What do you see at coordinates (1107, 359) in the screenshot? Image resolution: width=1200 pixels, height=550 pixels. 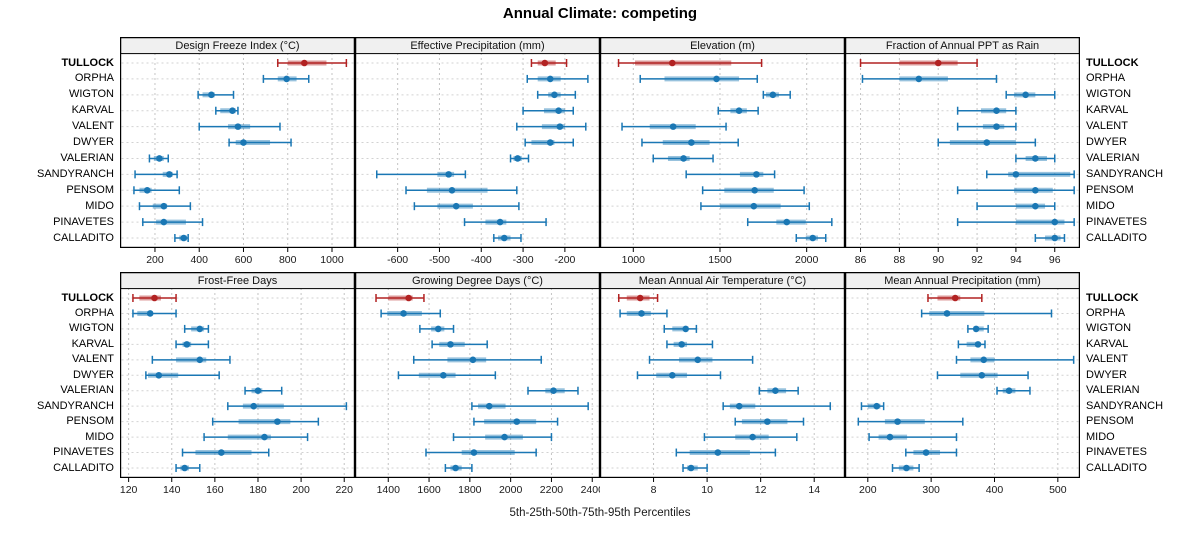 I see `site-label-right: VALENT` at bounding box center [1107, 359].